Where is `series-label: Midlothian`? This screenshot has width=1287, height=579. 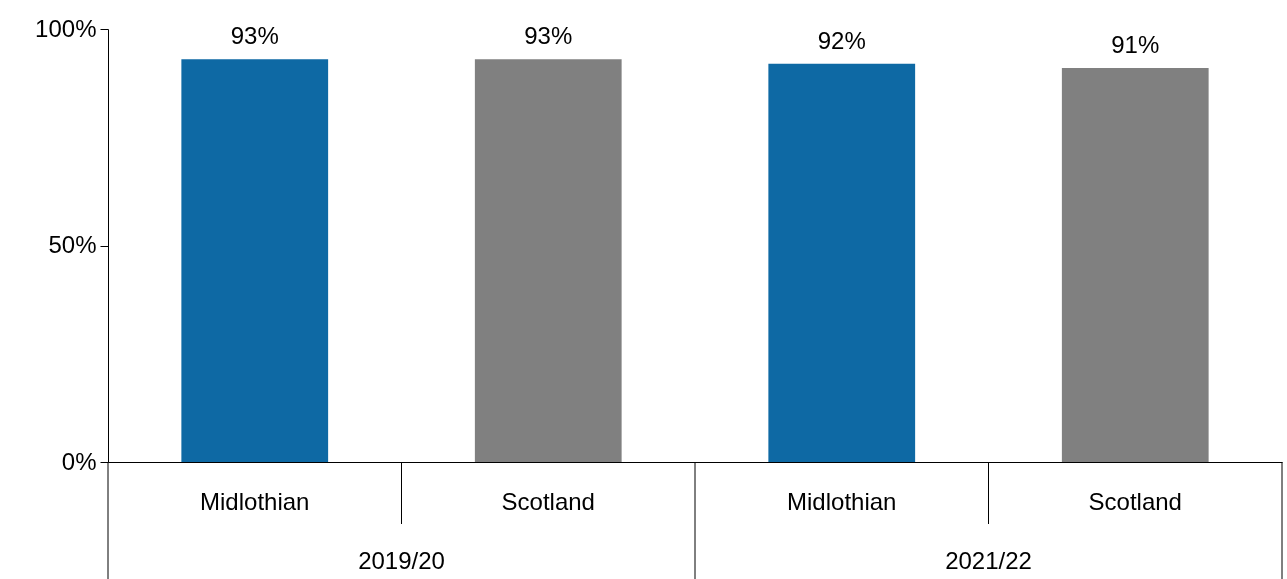 series-label: Midlothian is located at coordinates (255, 501).